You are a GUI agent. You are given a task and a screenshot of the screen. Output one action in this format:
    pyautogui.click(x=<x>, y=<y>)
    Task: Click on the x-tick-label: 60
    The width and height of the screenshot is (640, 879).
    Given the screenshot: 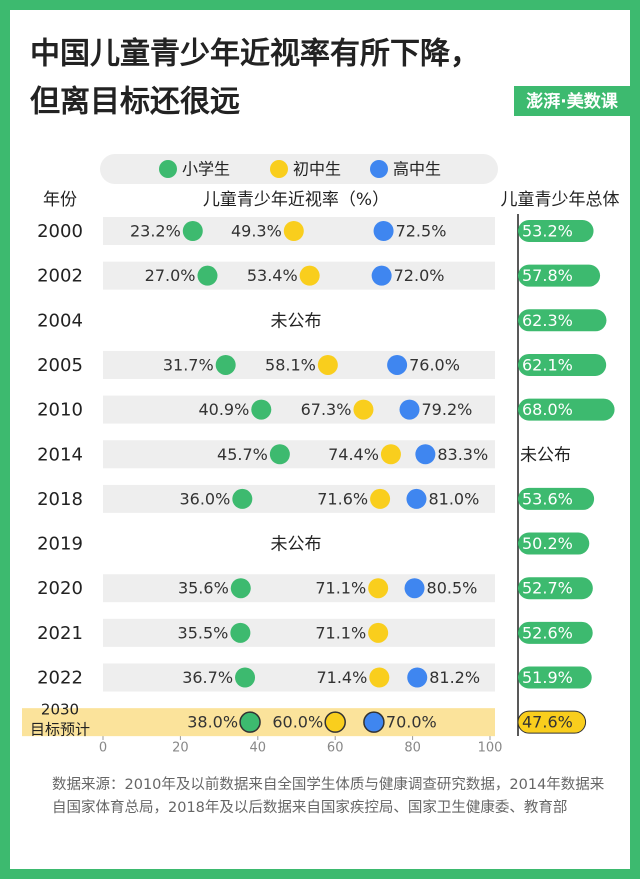 What is the action you would take?
    pyautogui.click(x=335, y=748)
    